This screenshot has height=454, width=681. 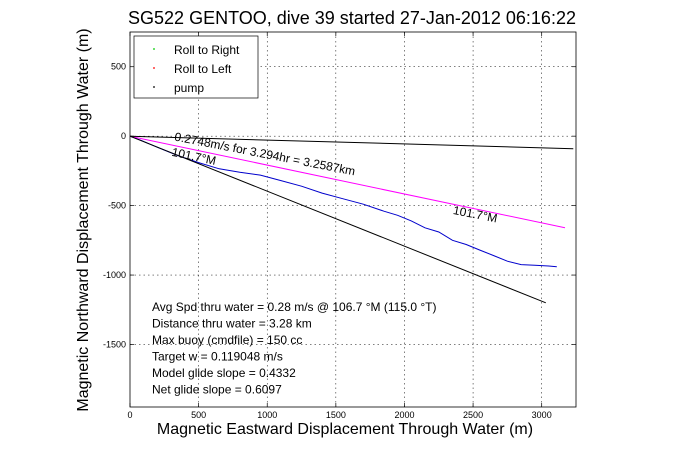 I want to click on legend: Roll to Right Roll to Left pump, so click(x=196, y=67).